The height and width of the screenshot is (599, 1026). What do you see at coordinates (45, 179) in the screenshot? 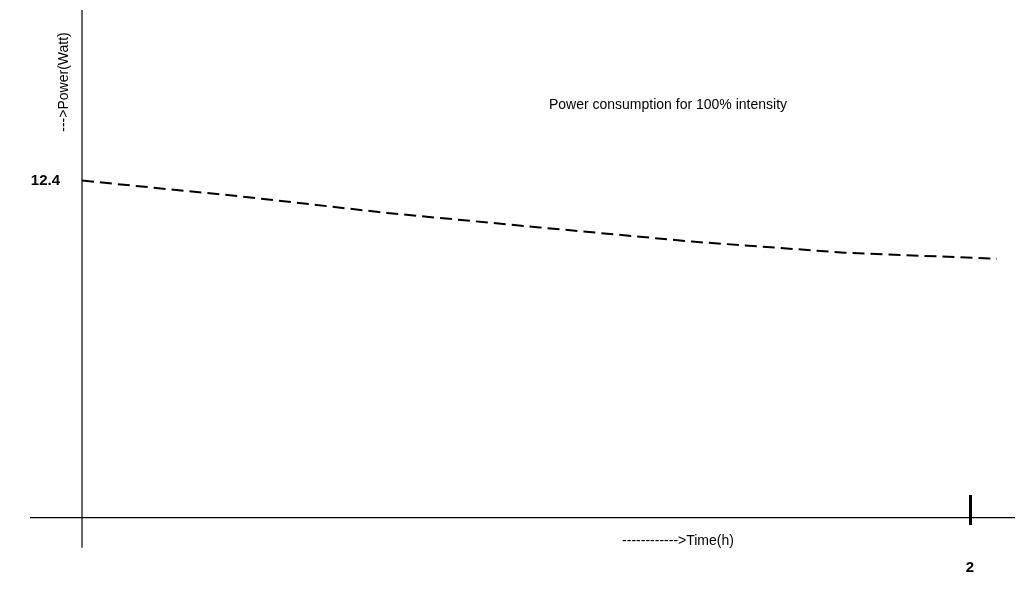
I see `annotation: 12.4` at bounding box center [45, 179].